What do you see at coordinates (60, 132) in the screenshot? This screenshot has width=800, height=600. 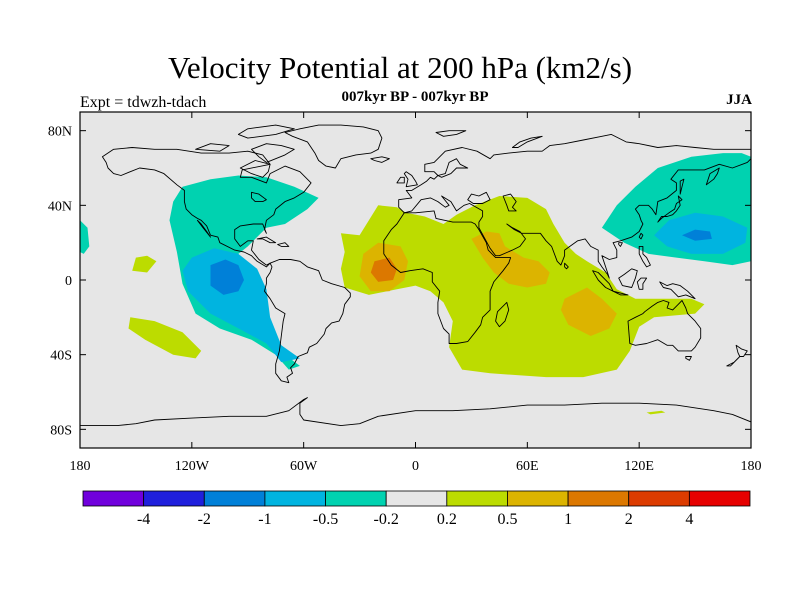 I see `lat-tick-label: 80N` at bounding box center [60, 132].